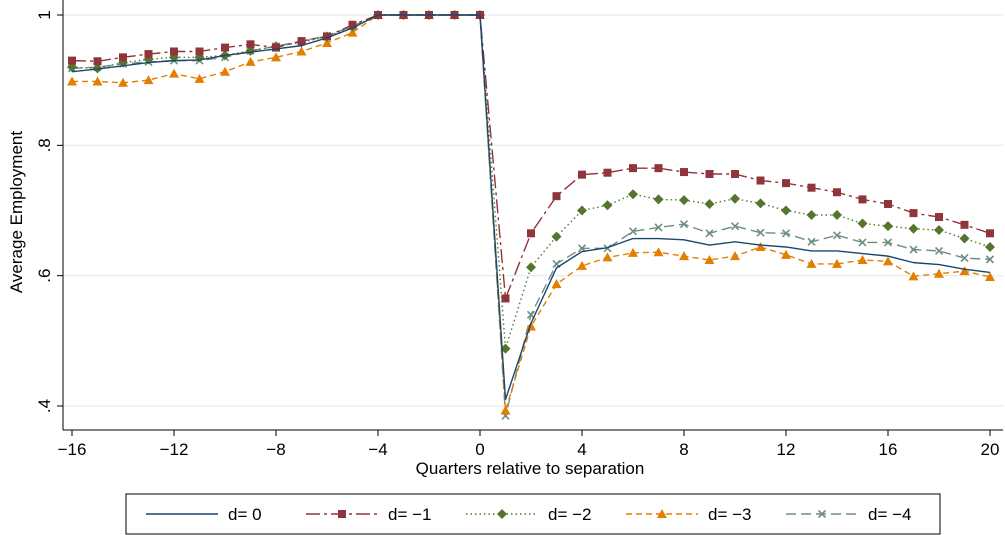  I want to click on x-tick-label: −4, so click(377, 449).